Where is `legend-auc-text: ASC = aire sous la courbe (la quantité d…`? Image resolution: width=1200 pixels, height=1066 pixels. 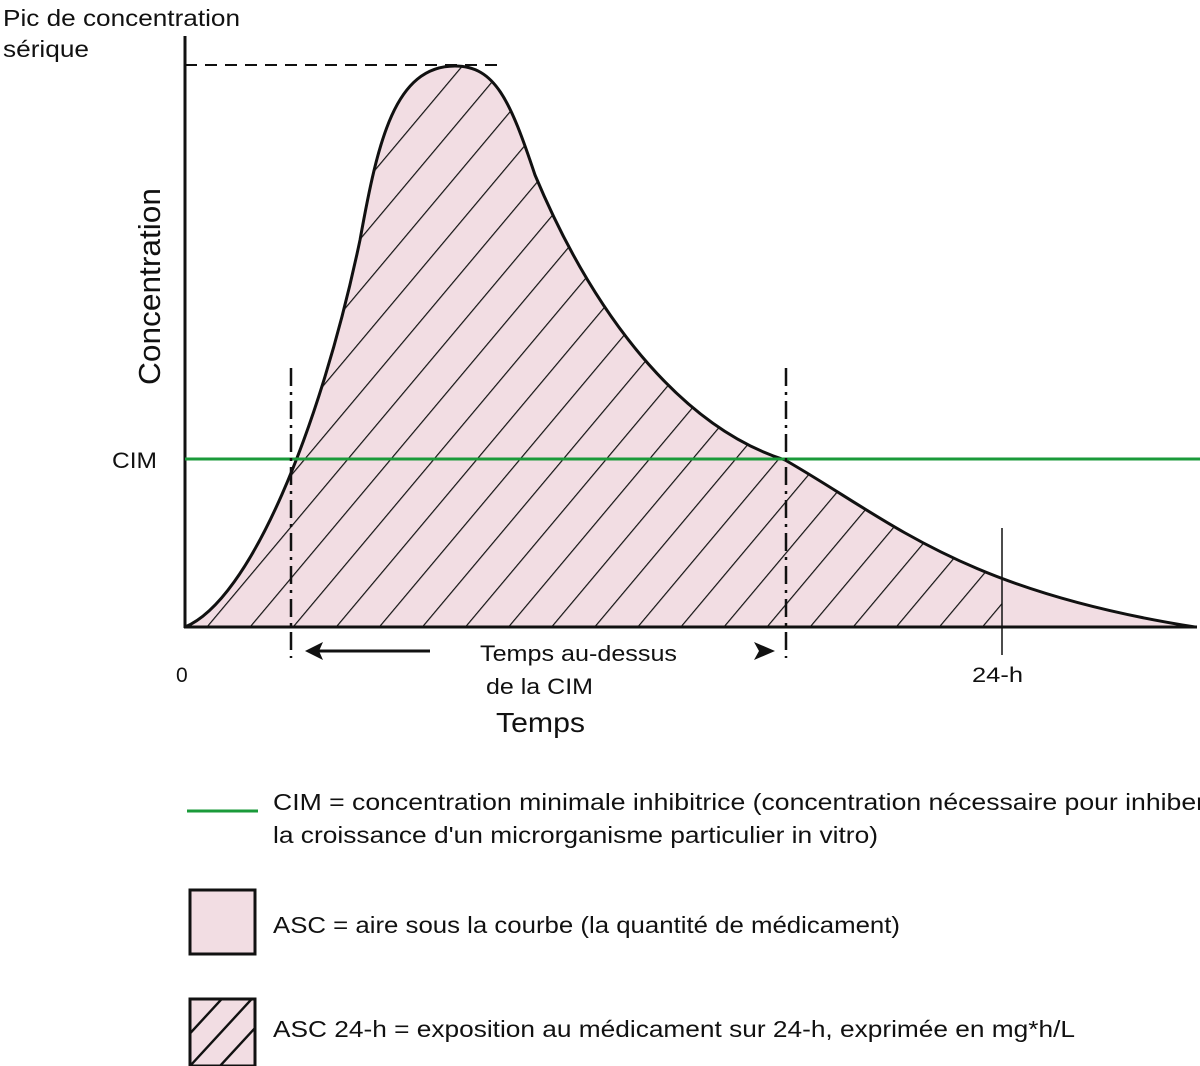 legend-auc-text: ASC = aire sous la courbe (la quantité d… is located at coordinates (586, 925).